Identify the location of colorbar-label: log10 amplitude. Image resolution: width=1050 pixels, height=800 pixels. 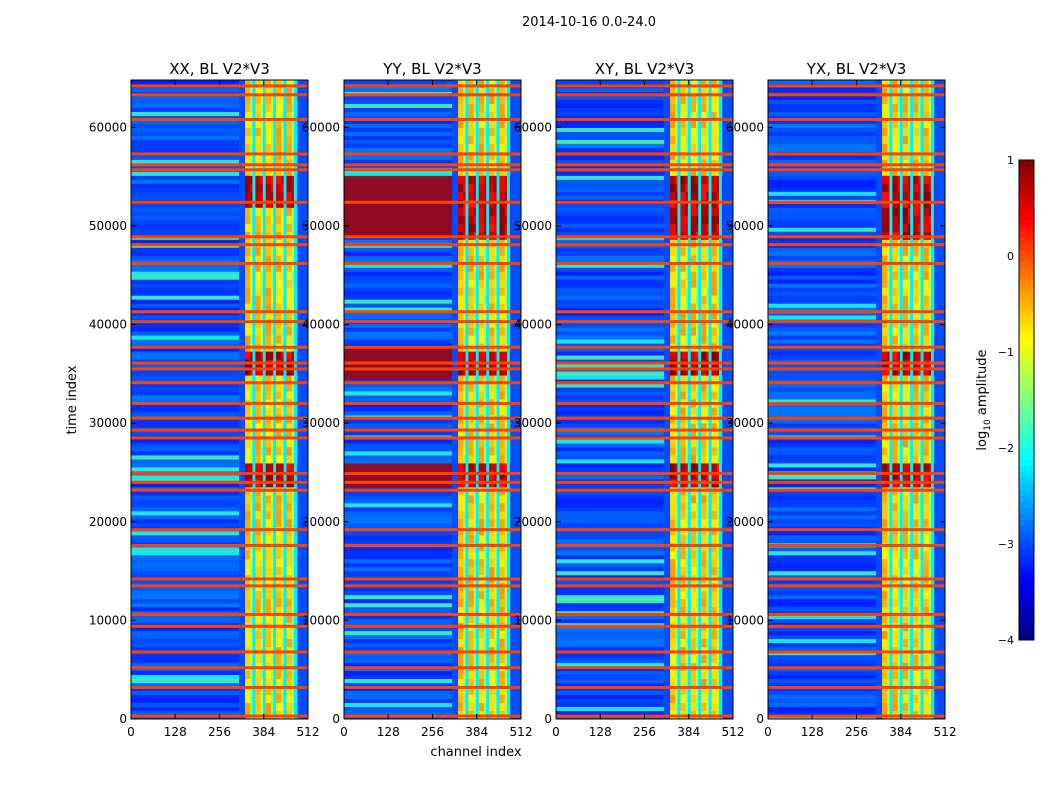
(984, 399).